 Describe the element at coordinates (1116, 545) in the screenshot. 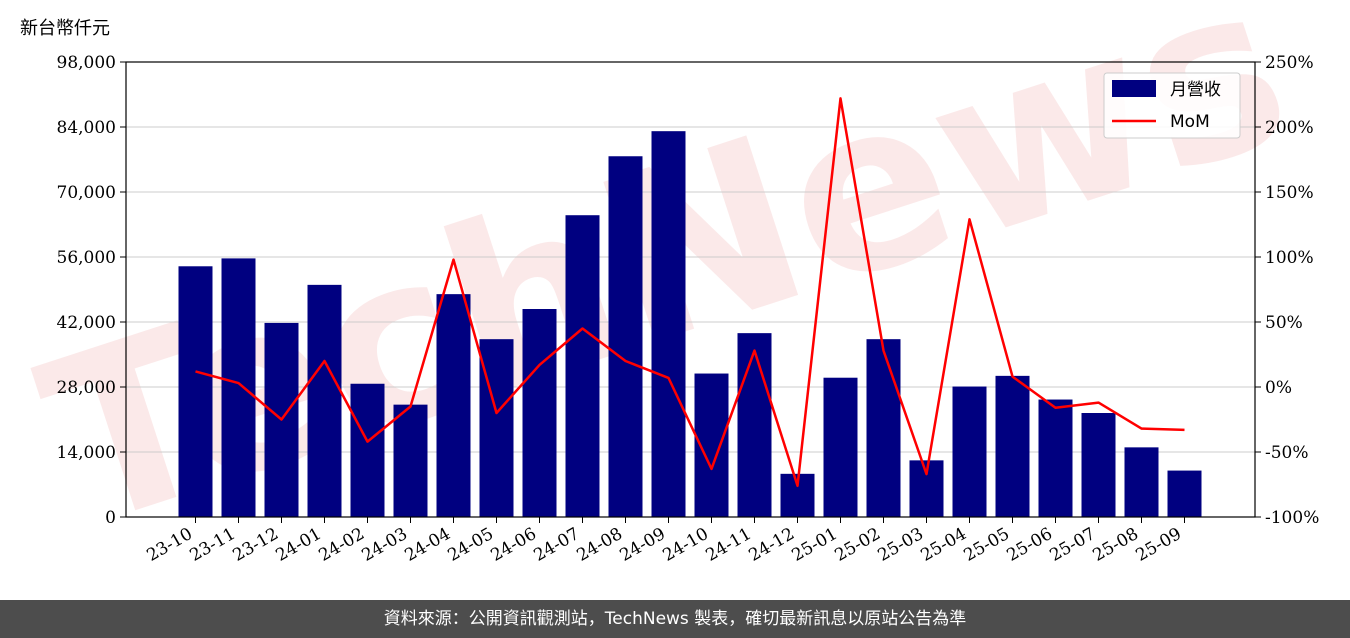

I see `x-tick-label: 25-08` at that location.